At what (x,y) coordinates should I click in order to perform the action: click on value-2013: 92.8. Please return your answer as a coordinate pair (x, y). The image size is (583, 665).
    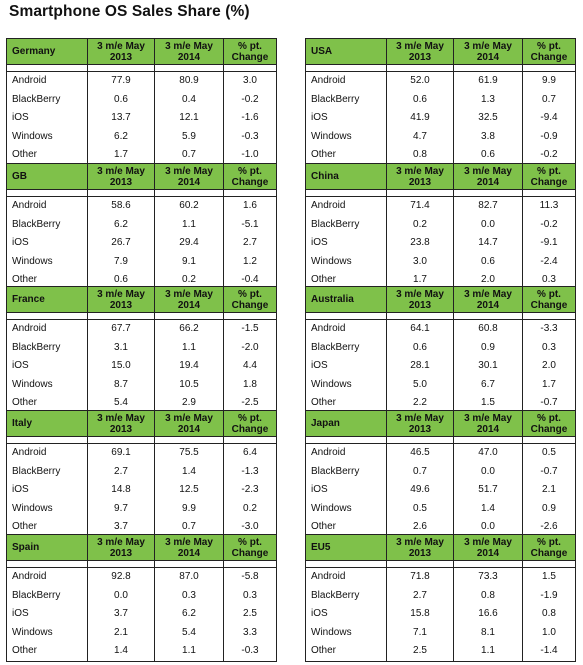
    Looking at the image, I should click on (121, 576).